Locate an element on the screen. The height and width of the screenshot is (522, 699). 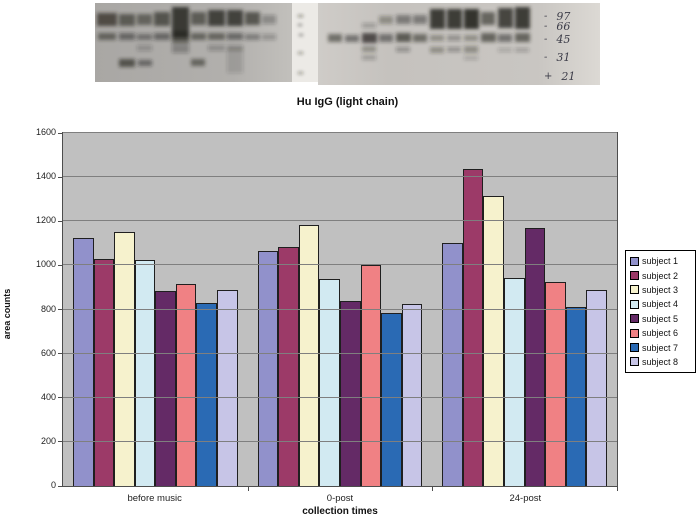
mw-label: 97 is located at coordinates (563, 16).